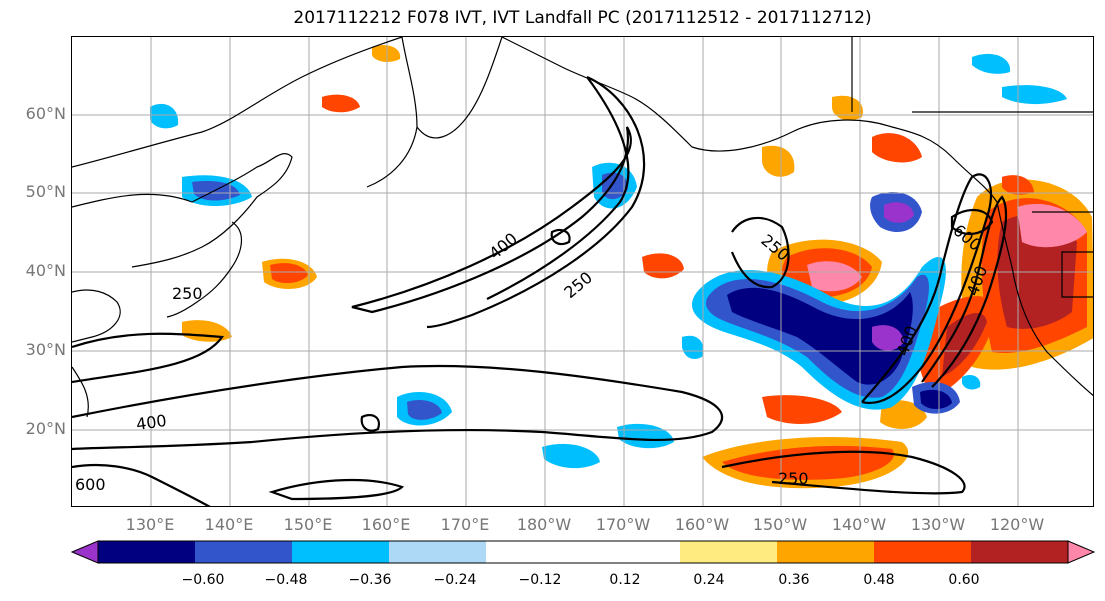 The height and width of the screenshot is (601, 1105). What do you see at coordinates (151, 422) in the screenshot?
I see `contour-label: 400` at bounding box center [151, 422].